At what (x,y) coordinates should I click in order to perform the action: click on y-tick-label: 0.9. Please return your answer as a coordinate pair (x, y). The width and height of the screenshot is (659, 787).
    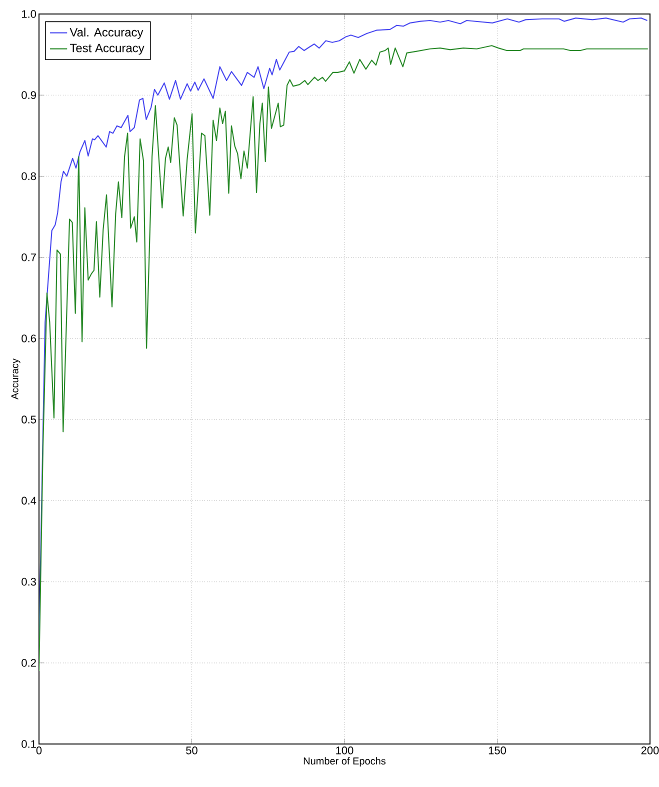
    Looking at the image, I should click on (29, 95).